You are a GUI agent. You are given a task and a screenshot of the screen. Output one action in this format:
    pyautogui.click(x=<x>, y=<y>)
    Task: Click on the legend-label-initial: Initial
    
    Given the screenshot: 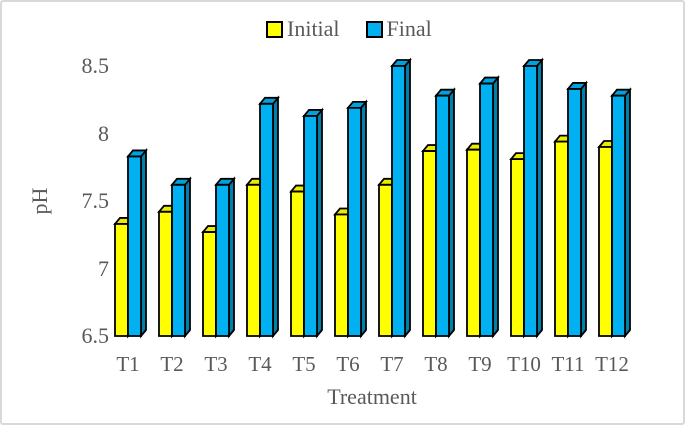 What is the action you would take?
    pyautogui.click(x=313, y=28)
    